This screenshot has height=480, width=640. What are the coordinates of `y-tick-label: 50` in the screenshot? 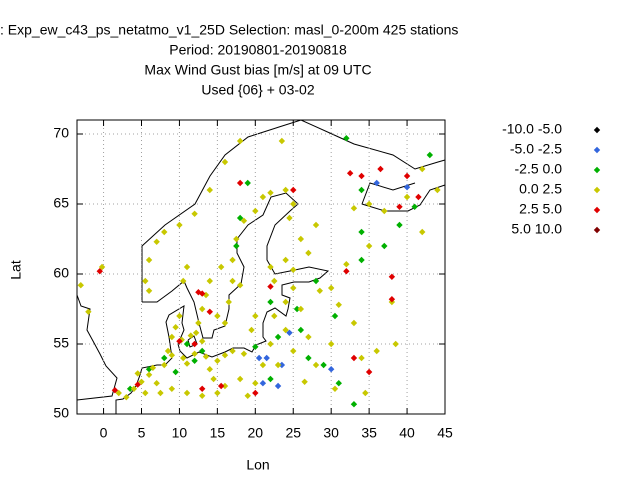 It's located at (61, 413).